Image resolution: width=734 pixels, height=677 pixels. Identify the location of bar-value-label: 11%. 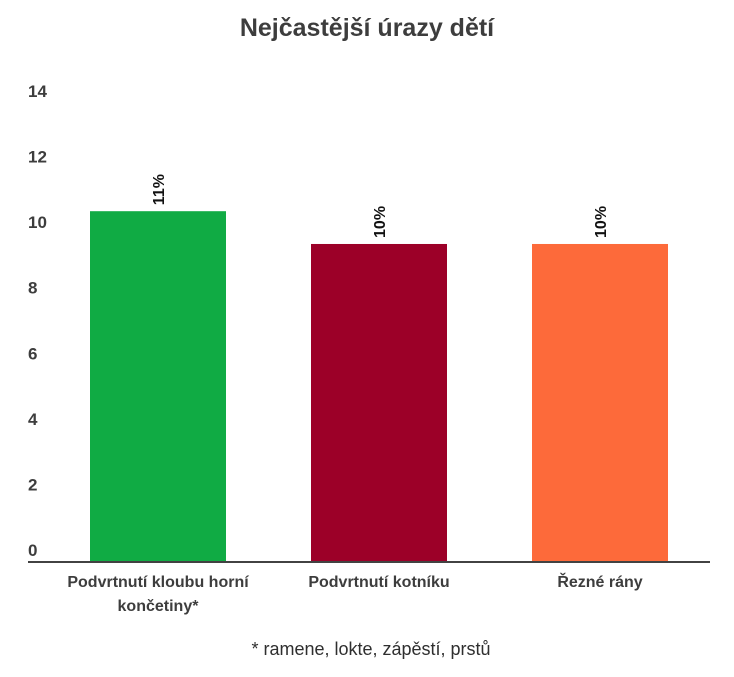
(159, 189).